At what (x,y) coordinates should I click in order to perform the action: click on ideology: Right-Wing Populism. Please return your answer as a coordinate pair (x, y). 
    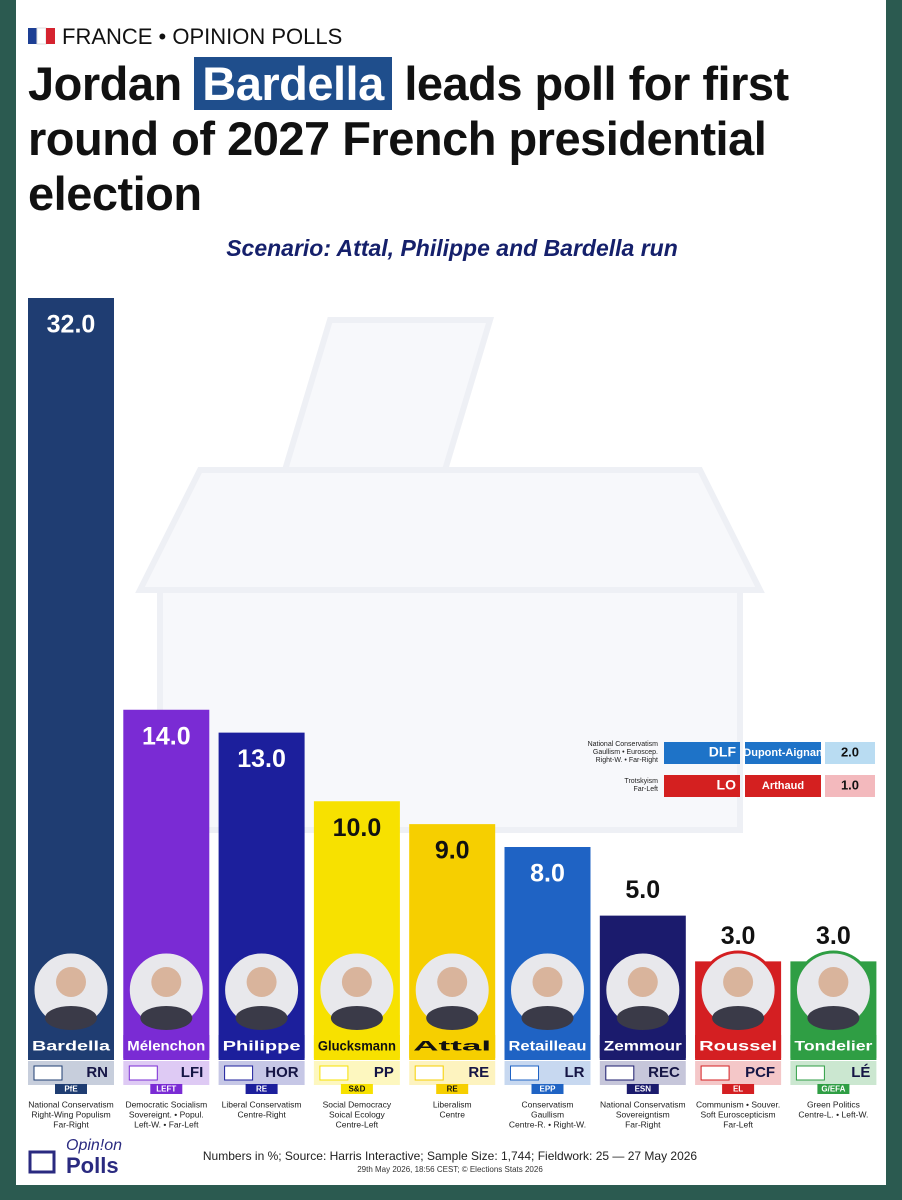
    Looking at the image, I should click on (70, 1114).